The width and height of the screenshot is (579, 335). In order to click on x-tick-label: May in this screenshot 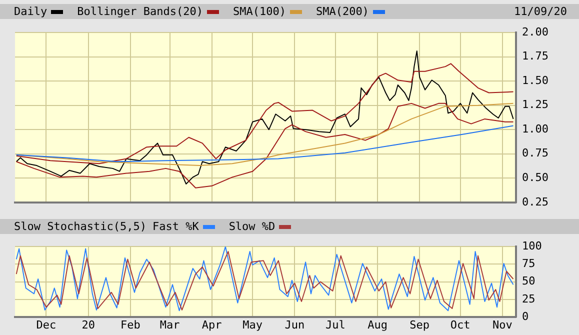, I will do `click(252, 325)`.